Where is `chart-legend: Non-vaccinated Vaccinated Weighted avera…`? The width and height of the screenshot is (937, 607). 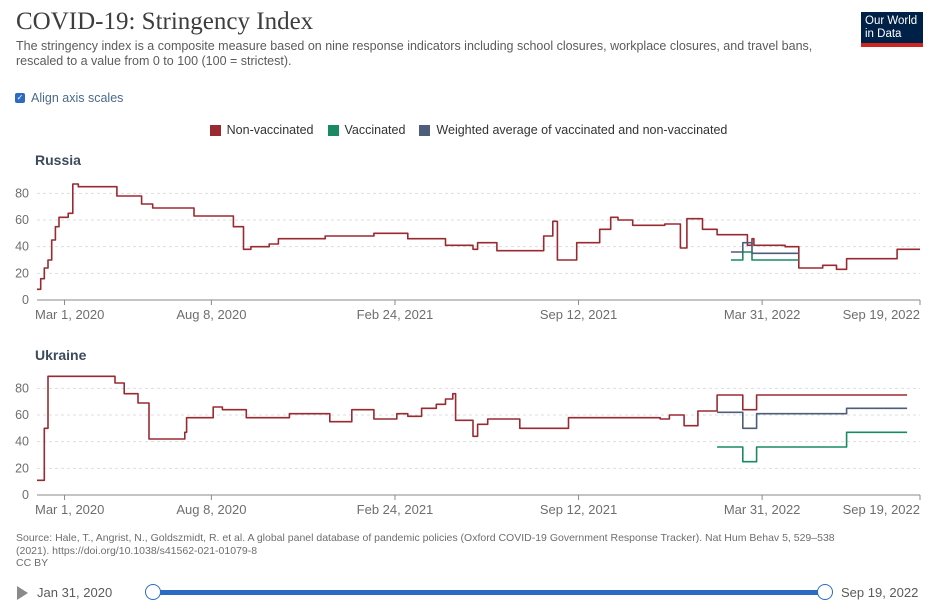
chart-legend: Non-vaccinated Vaccinated Weighted avera… is located at coordinates (468, 130).